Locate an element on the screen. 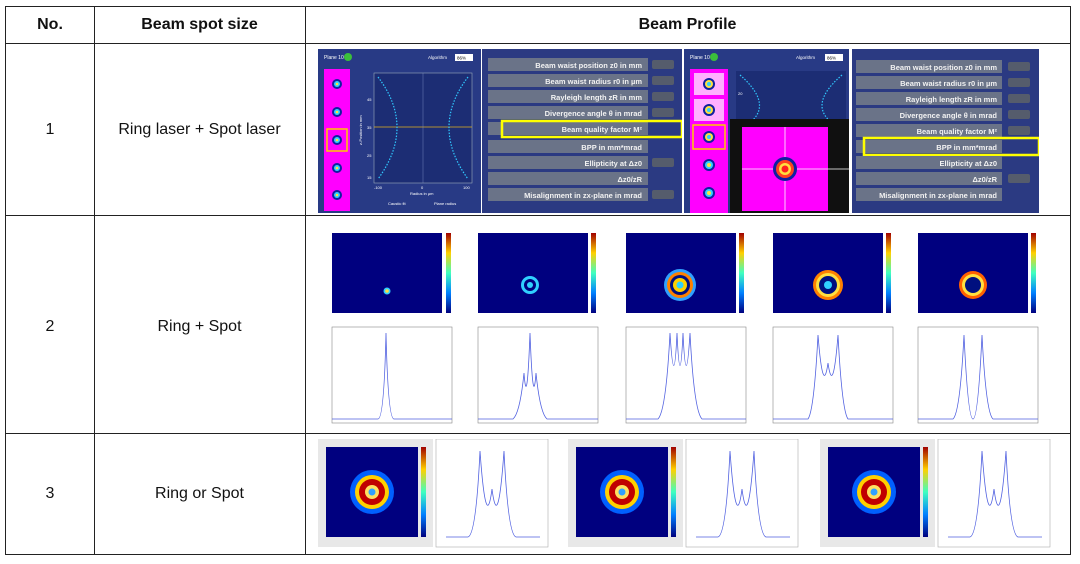 The height and width of the screenshot is (564, 1080). panel2-algo: Algorithm is located at coordinates (805, 57).